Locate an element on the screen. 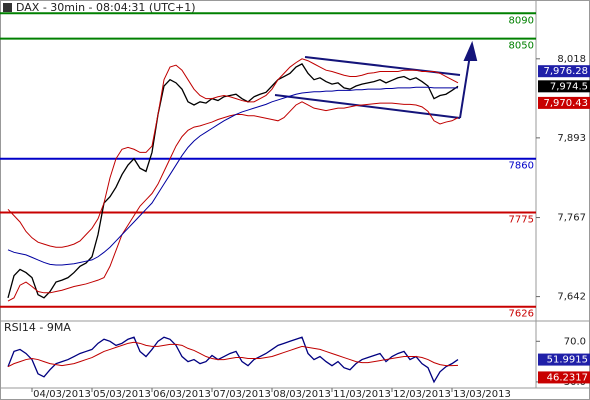 This screenshot has width=590, height=400. x-tick-label: 07/03/2013 is located at coordinates (242, 394).